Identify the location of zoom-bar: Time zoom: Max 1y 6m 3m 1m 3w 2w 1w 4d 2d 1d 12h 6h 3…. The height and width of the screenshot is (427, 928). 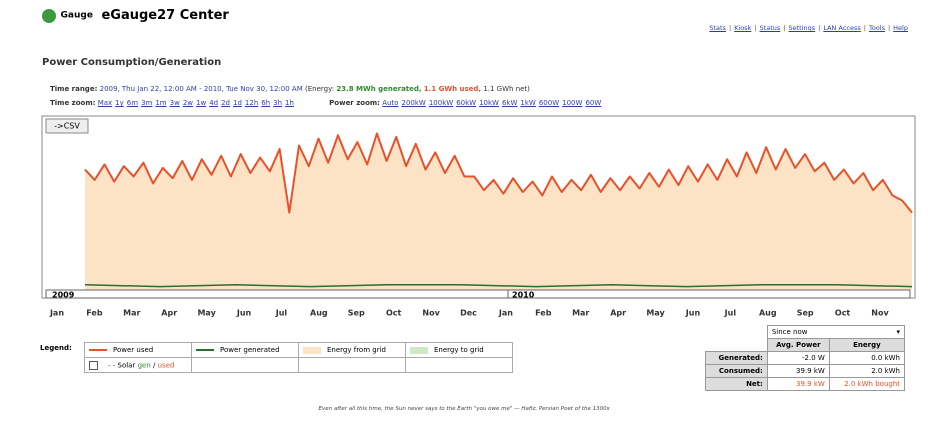
(327, 103).